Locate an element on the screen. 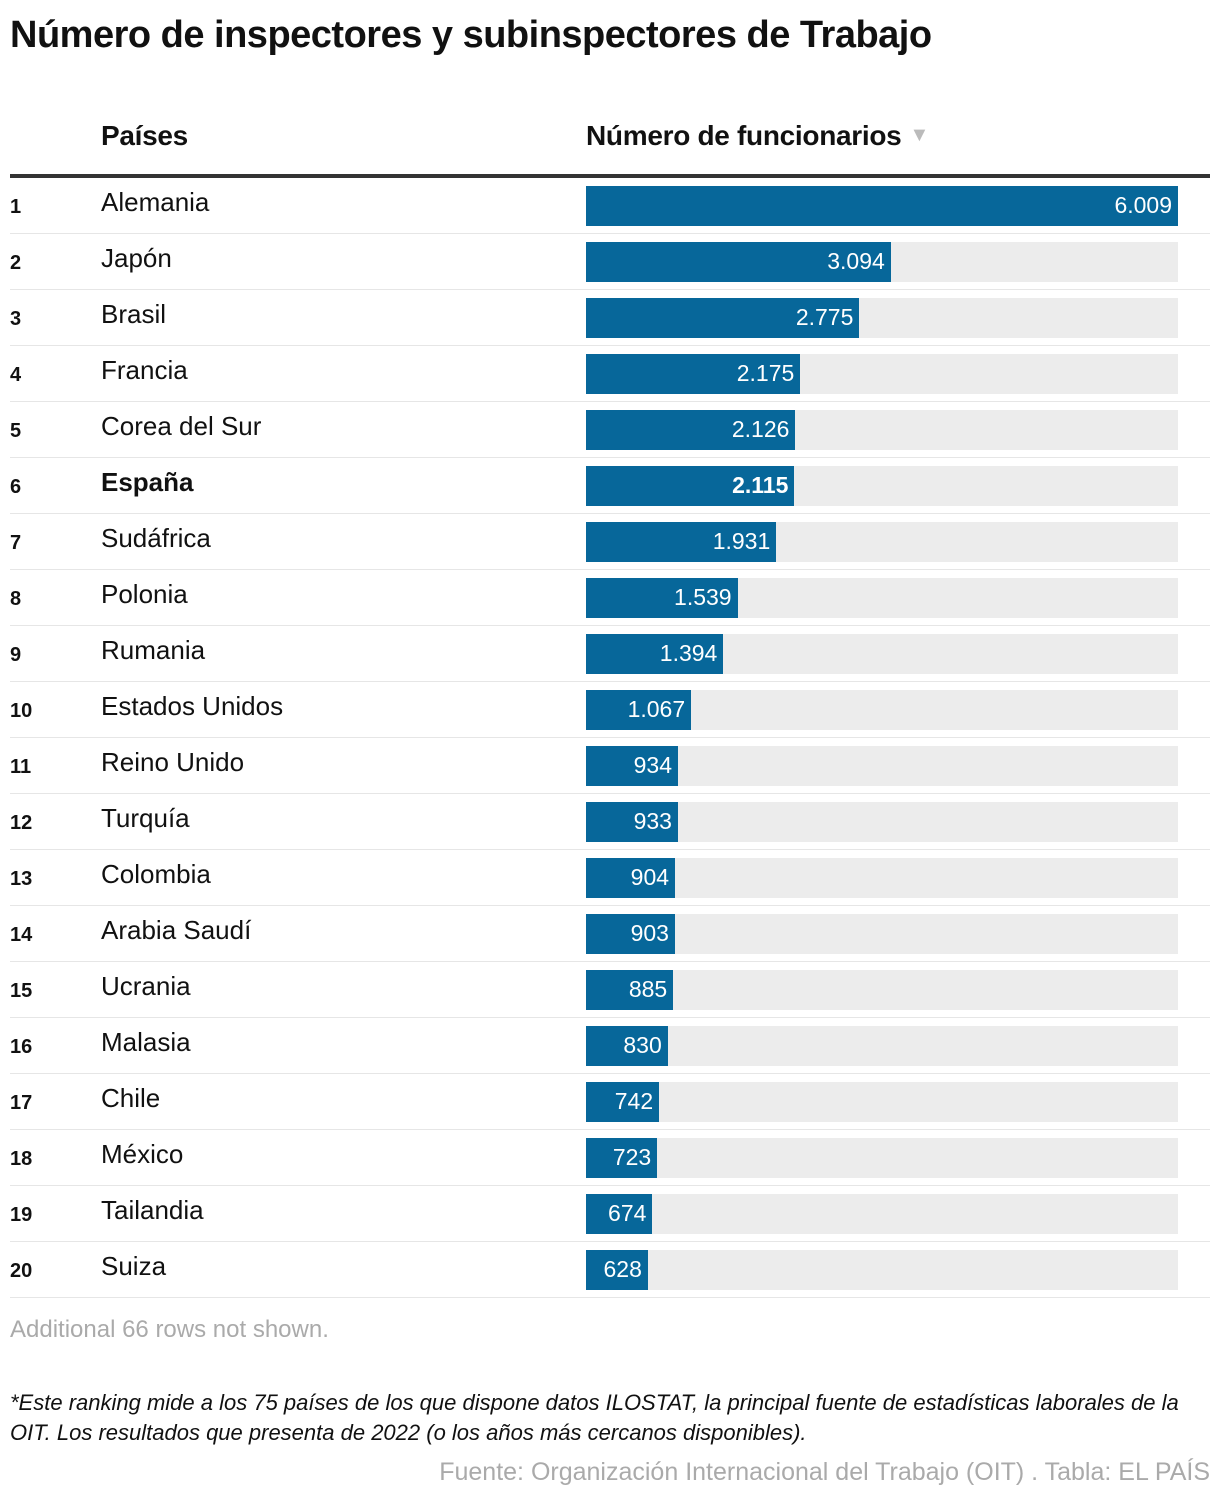 The height and width of the screenshot is (1502, 1220). country-name: Tailandia is located at coordinates (152, 1210).